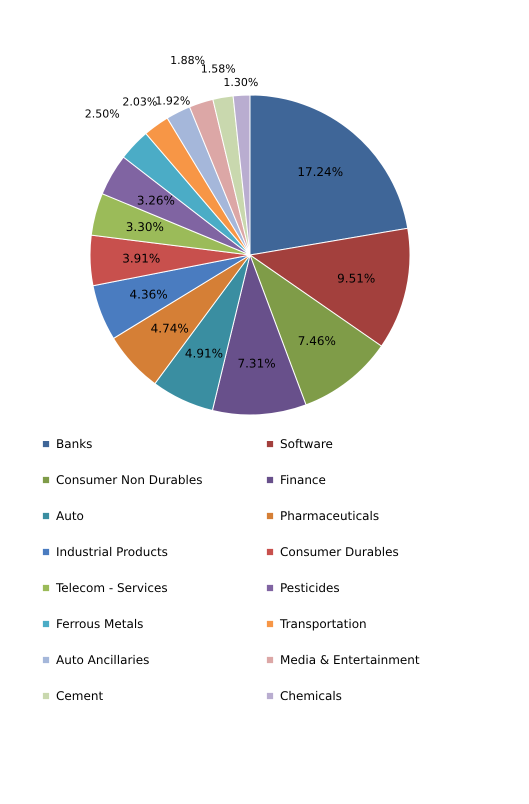  Describe the element at coordinates (256, 363) in the screenshot. I see `data-label: 7.31%` at that location.